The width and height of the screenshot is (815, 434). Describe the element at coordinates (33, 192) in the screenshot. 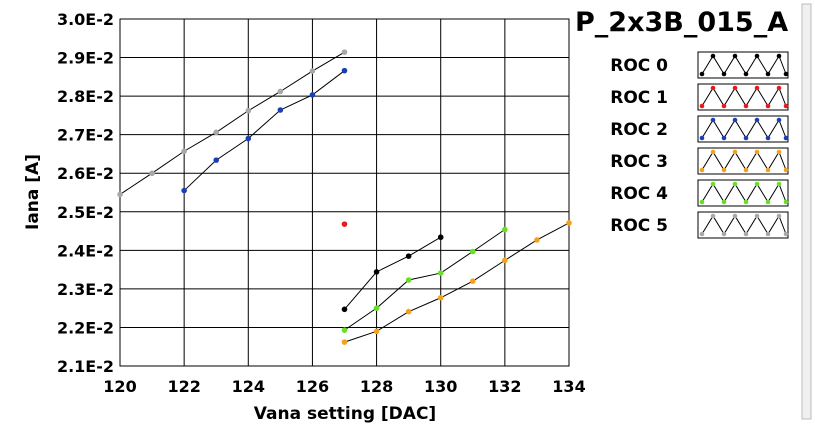

I see `y-axis-title: Iana [A]` at that location.